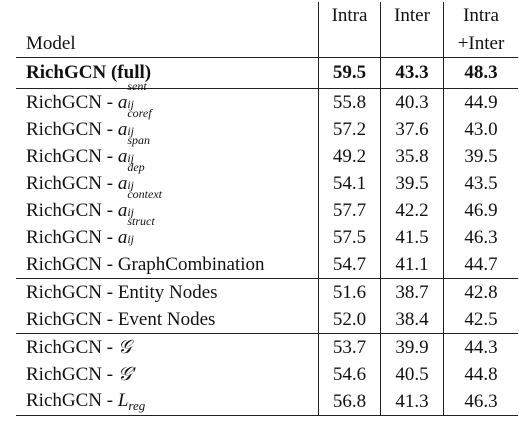  Describe the element at coordinates (86, 95) in the screenshot. I see `model-name: RichGCN - a sent ij` at that location.